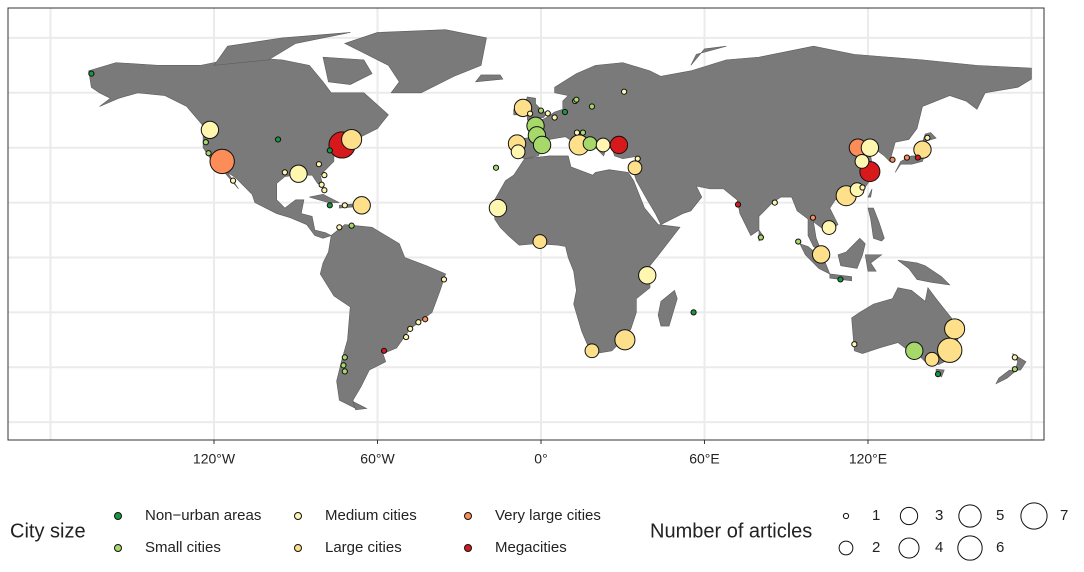  What do you see at coordinates (1000, 515) in the screenshot?
I see `legend-size-label: 5` at bounding box center [1000, 515].